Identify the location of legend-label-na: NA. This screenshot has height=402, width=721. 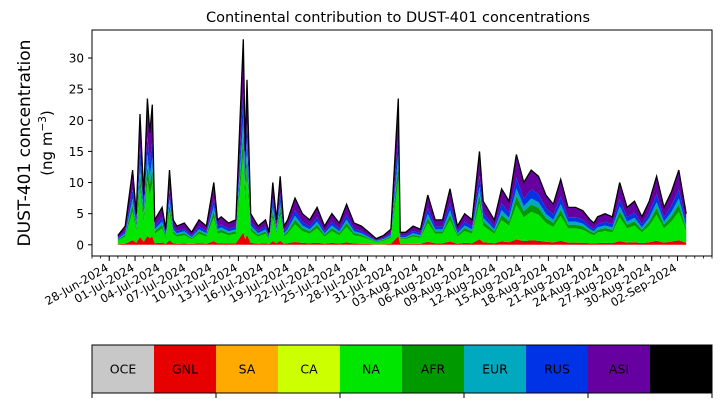
(371, 369).